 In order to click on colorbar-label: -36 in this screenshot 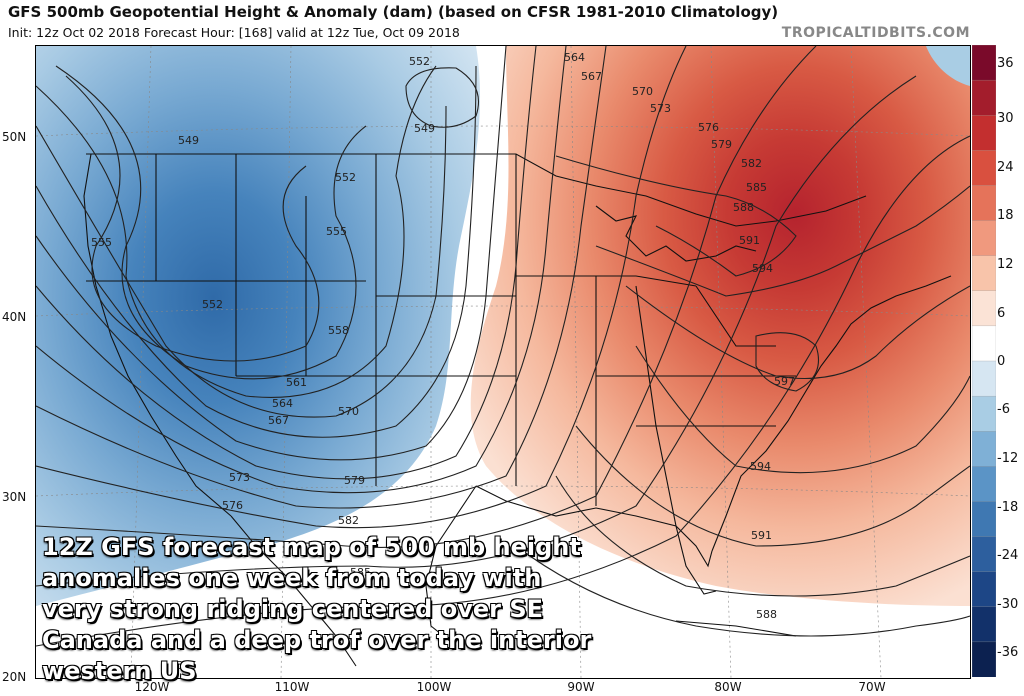, I will do `click(1008, 652)`.